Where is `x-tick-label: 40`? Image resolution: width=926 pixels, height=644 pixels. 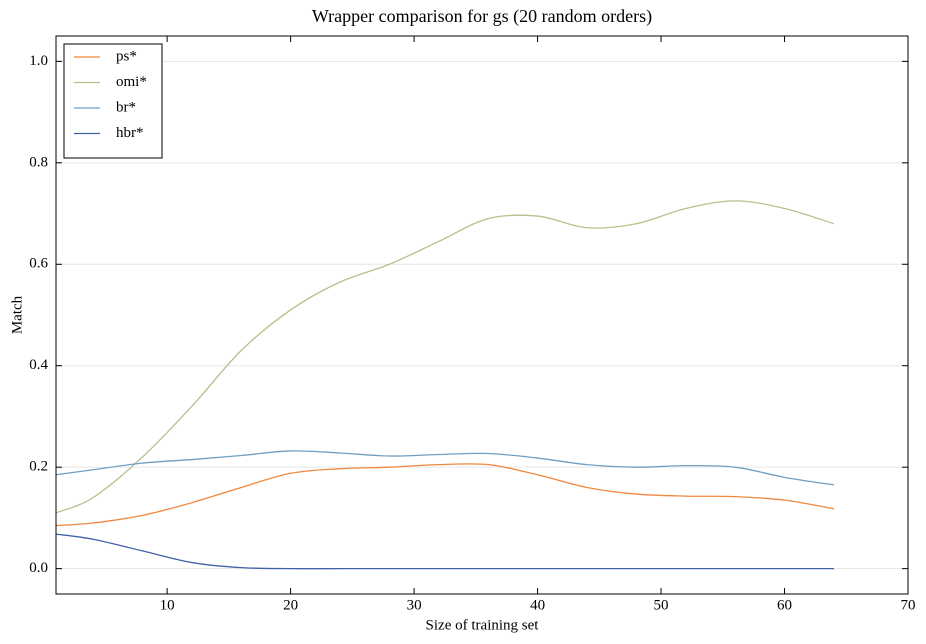 x-tick-label: 40 is located at coordinates (537, 605).